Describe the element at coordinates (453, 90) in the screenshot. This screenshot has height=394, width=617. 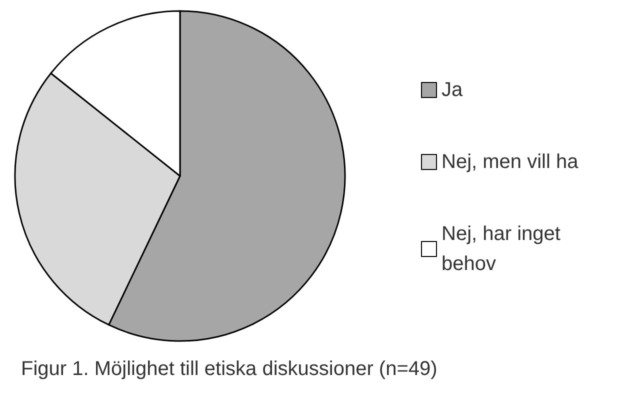
I see `legend-label: Ja` at that location.